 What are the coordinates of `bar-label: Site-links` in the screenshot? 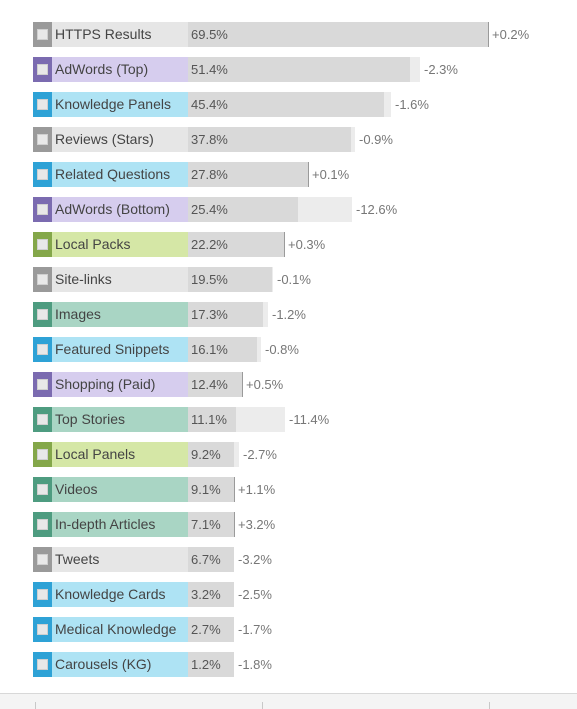 It's located at (120, 279).